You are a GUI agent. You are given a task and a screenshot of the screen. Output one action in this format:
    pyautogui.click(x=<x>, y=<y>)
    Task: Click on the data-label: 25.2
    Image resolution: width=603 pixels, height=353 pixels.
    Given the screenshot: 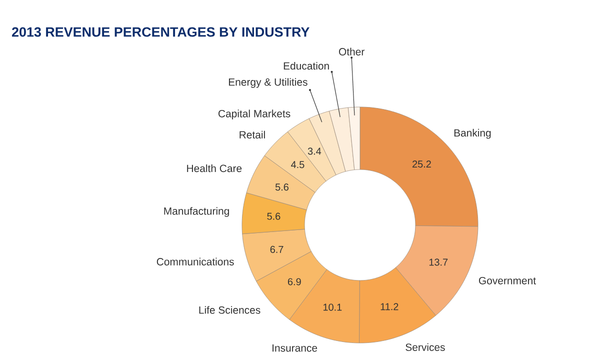 What is the action you would take?
    pyautogui.click(x=421, y=164)
    